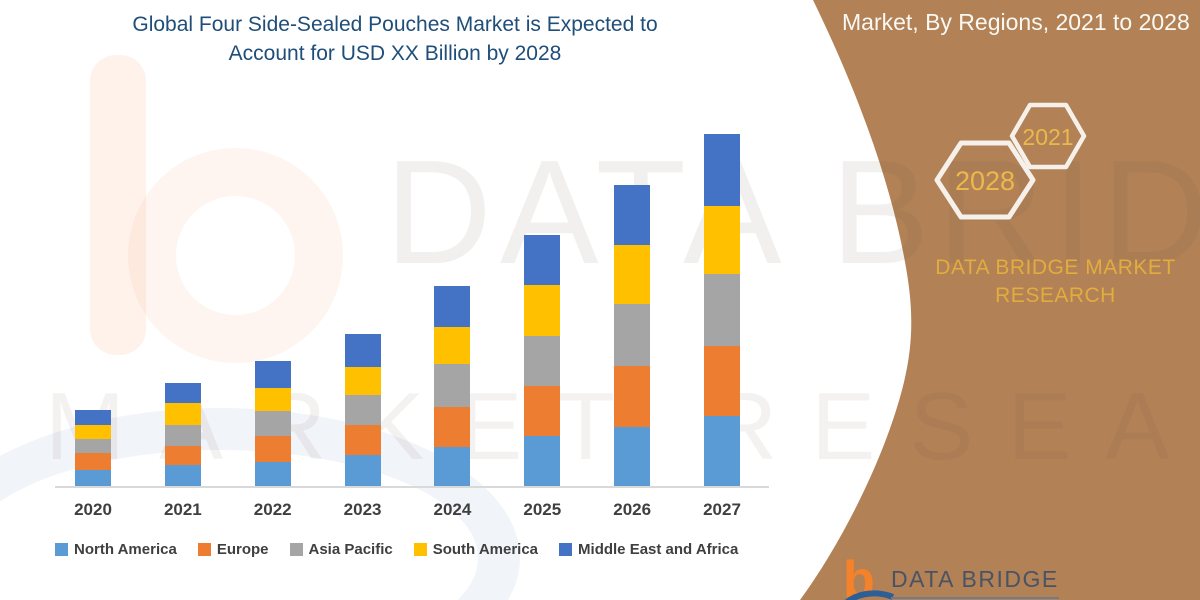  What do you see at coordinates (869, 595) in the screenshot?
I see `swoosh-icon` at bounding box center [869, 595].